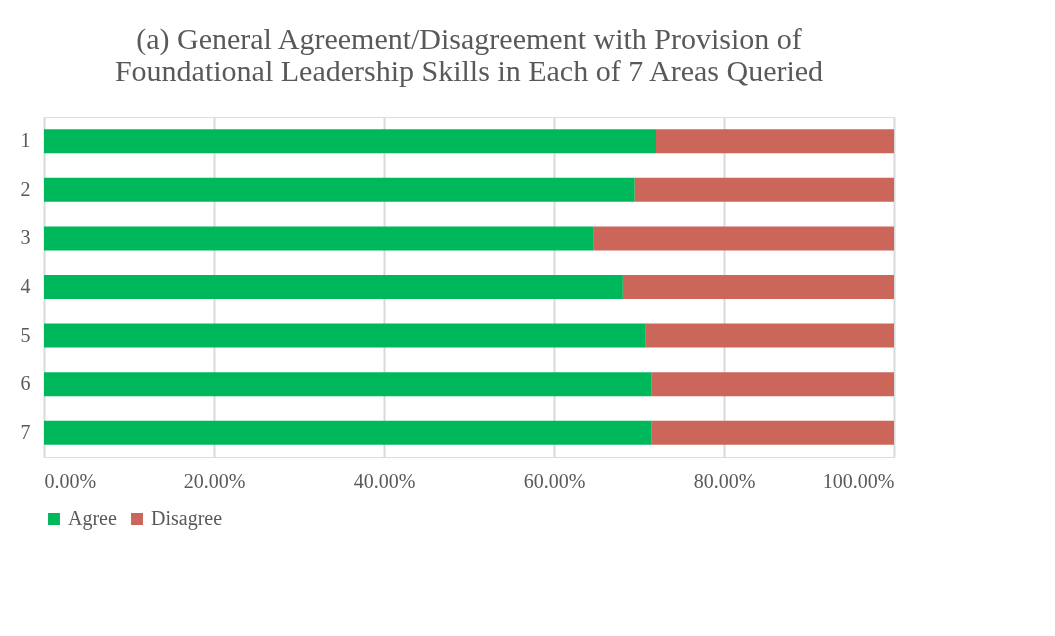  Describe the element at coordinates (469, 54) in the screenshot. I see `chart-title: (a) General Agreement/Disagreement with Provision of Foundational Leadership Skills in Each of 7 Areas Queried` at that location.